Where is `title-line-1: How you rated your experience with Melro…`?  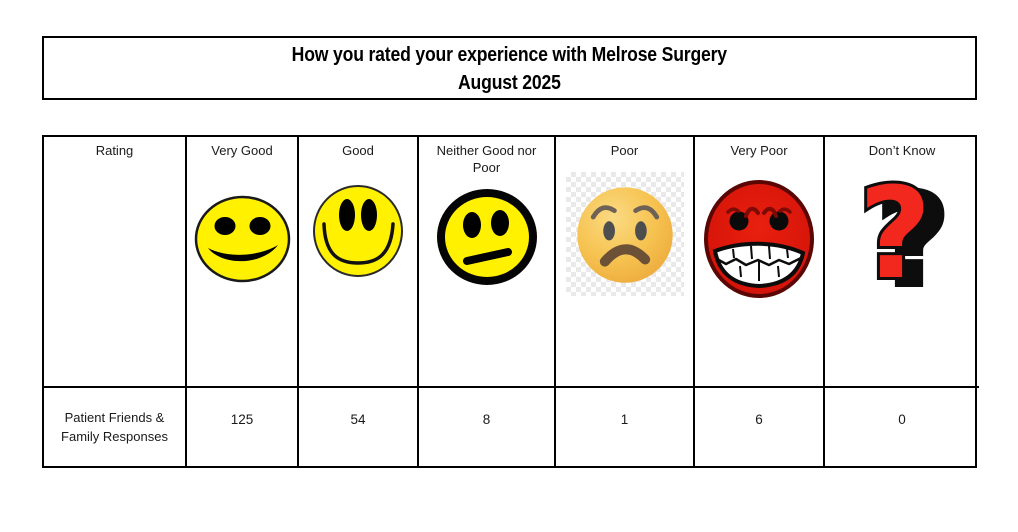
title-line-1: How you rated your experience with Melro… is located at coordinates (509, 55).